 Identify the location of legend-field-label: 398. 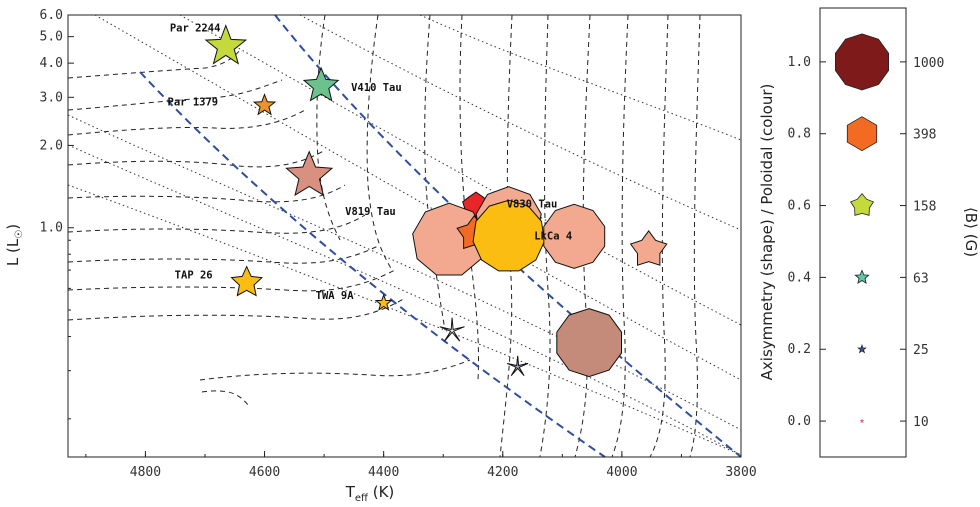
(924, 135).